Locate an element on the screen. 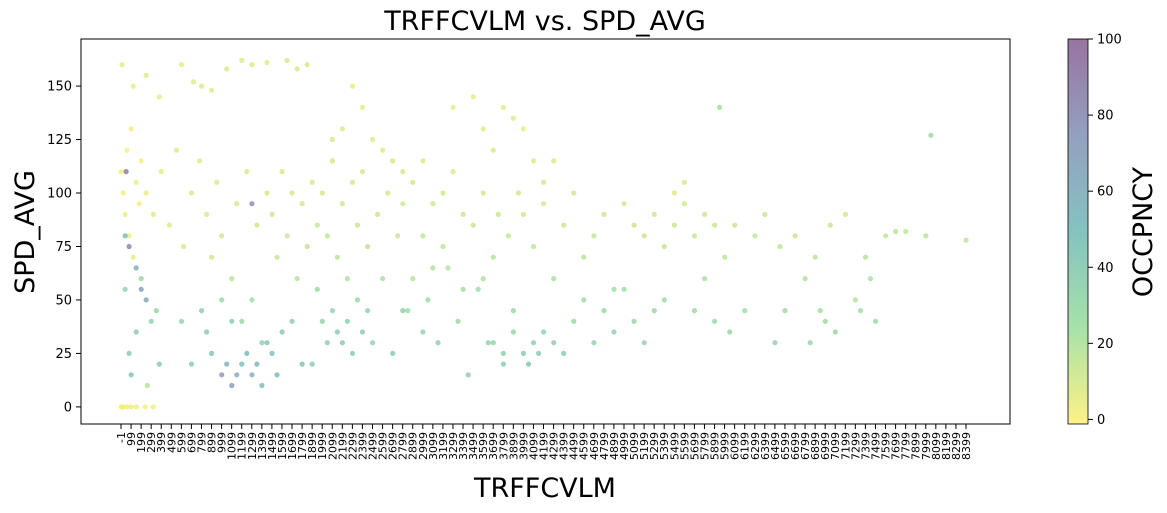  x-tick-label: 2299 is located at coordinates (352, 446).